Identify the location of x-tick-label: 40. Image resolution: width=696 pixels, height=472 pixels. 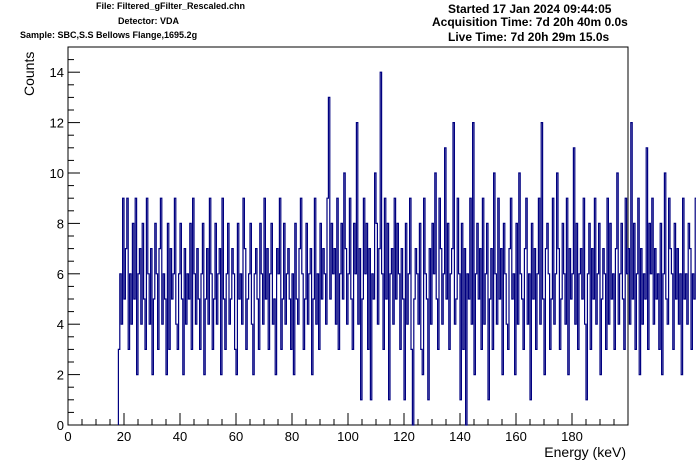
(180, 436).